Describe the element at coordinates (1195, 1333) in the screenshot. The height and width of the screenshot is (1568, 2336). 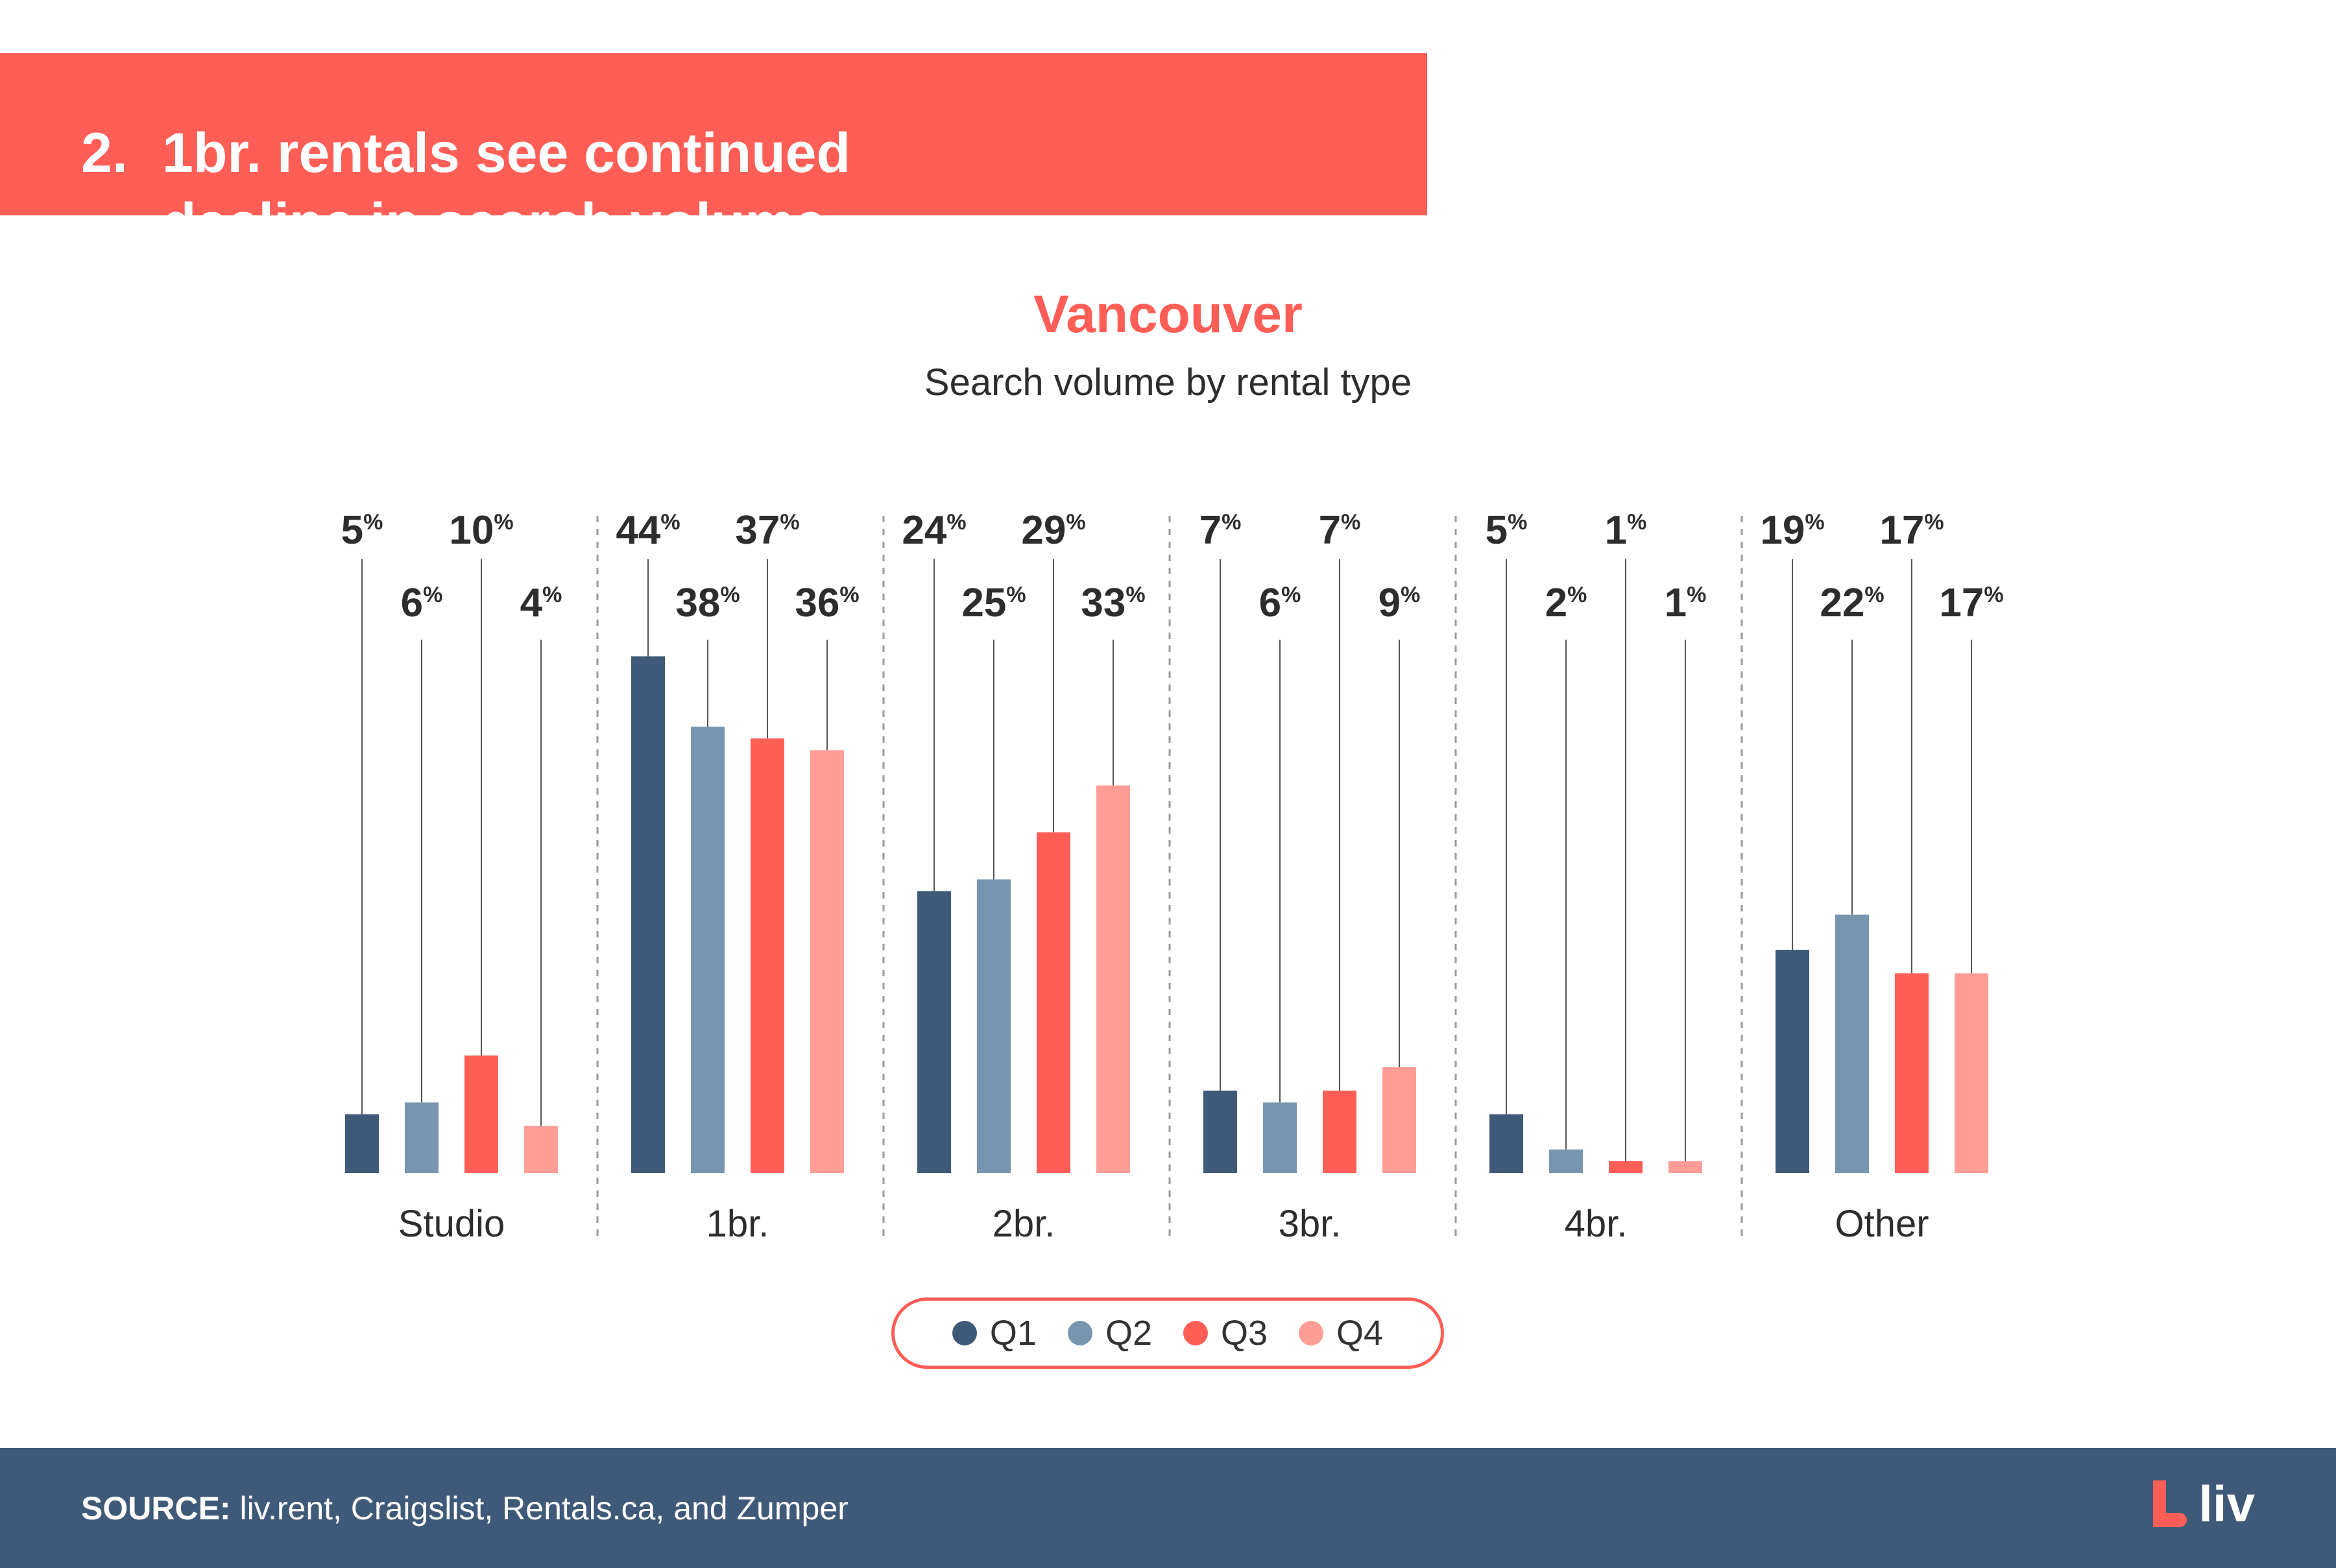
I see `legend-swatch-q3` at that location.